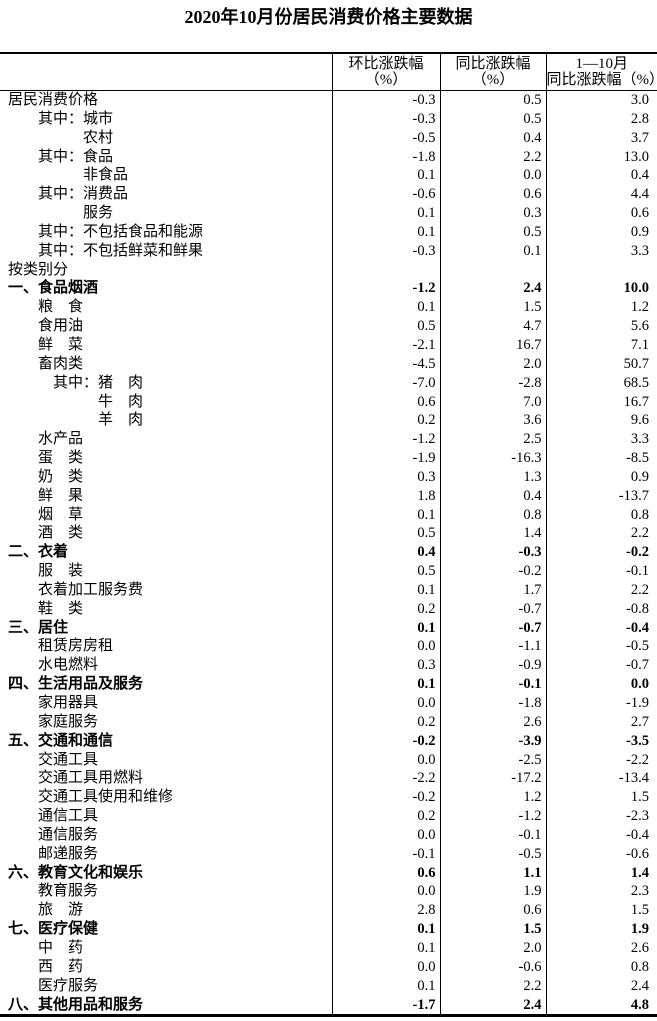 This screenshot has width=657, height=1021. What do you see at coordinates (53, 985) in the screenshot?
I see `row-label: 医疗服务` at bounding box center [53, 985].